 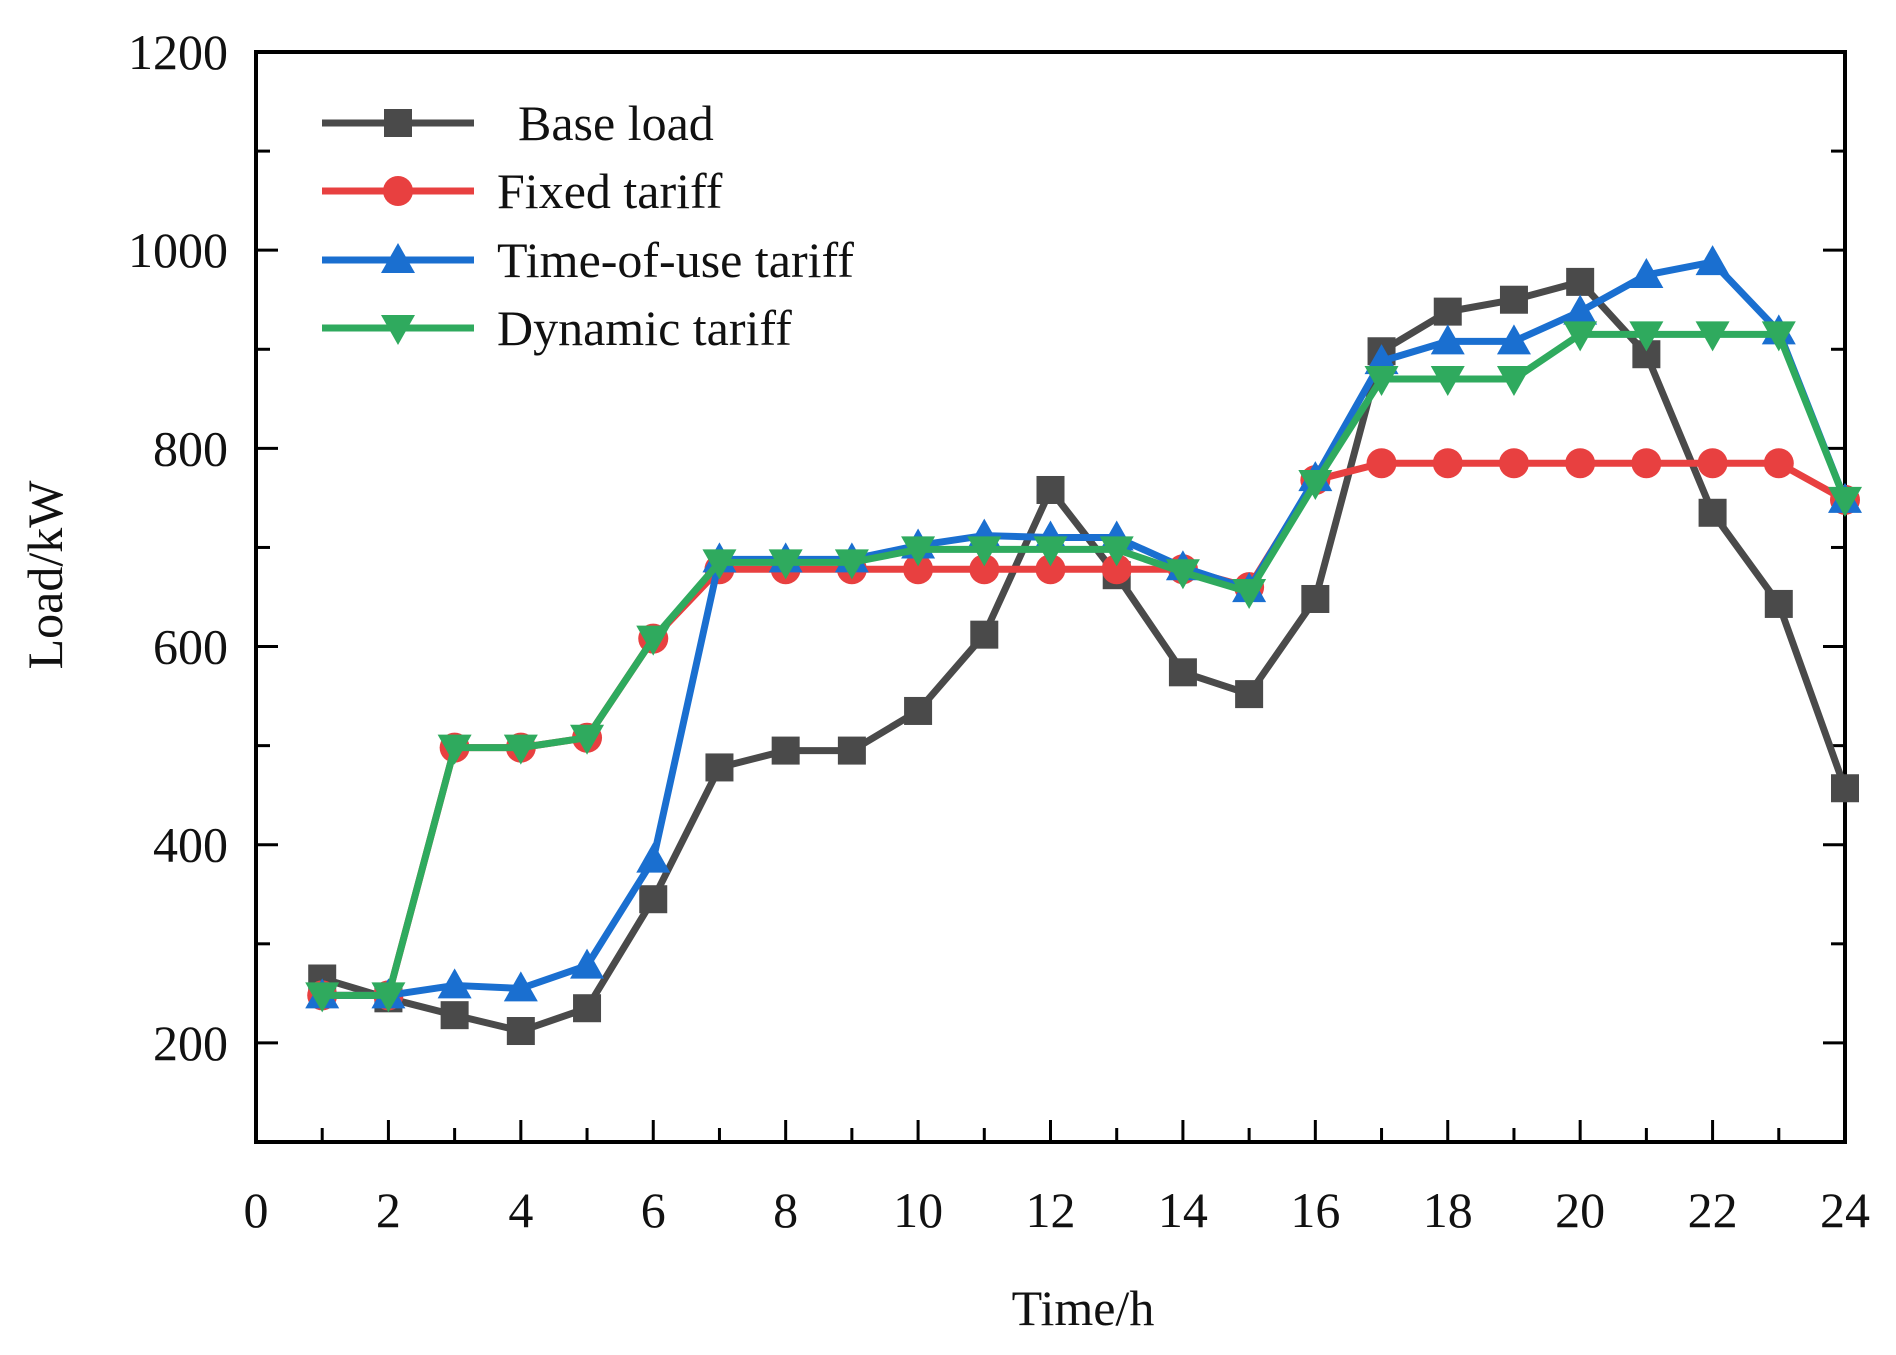 I want to click on x-tick-label: 18, so click(x=1448, y=1210).